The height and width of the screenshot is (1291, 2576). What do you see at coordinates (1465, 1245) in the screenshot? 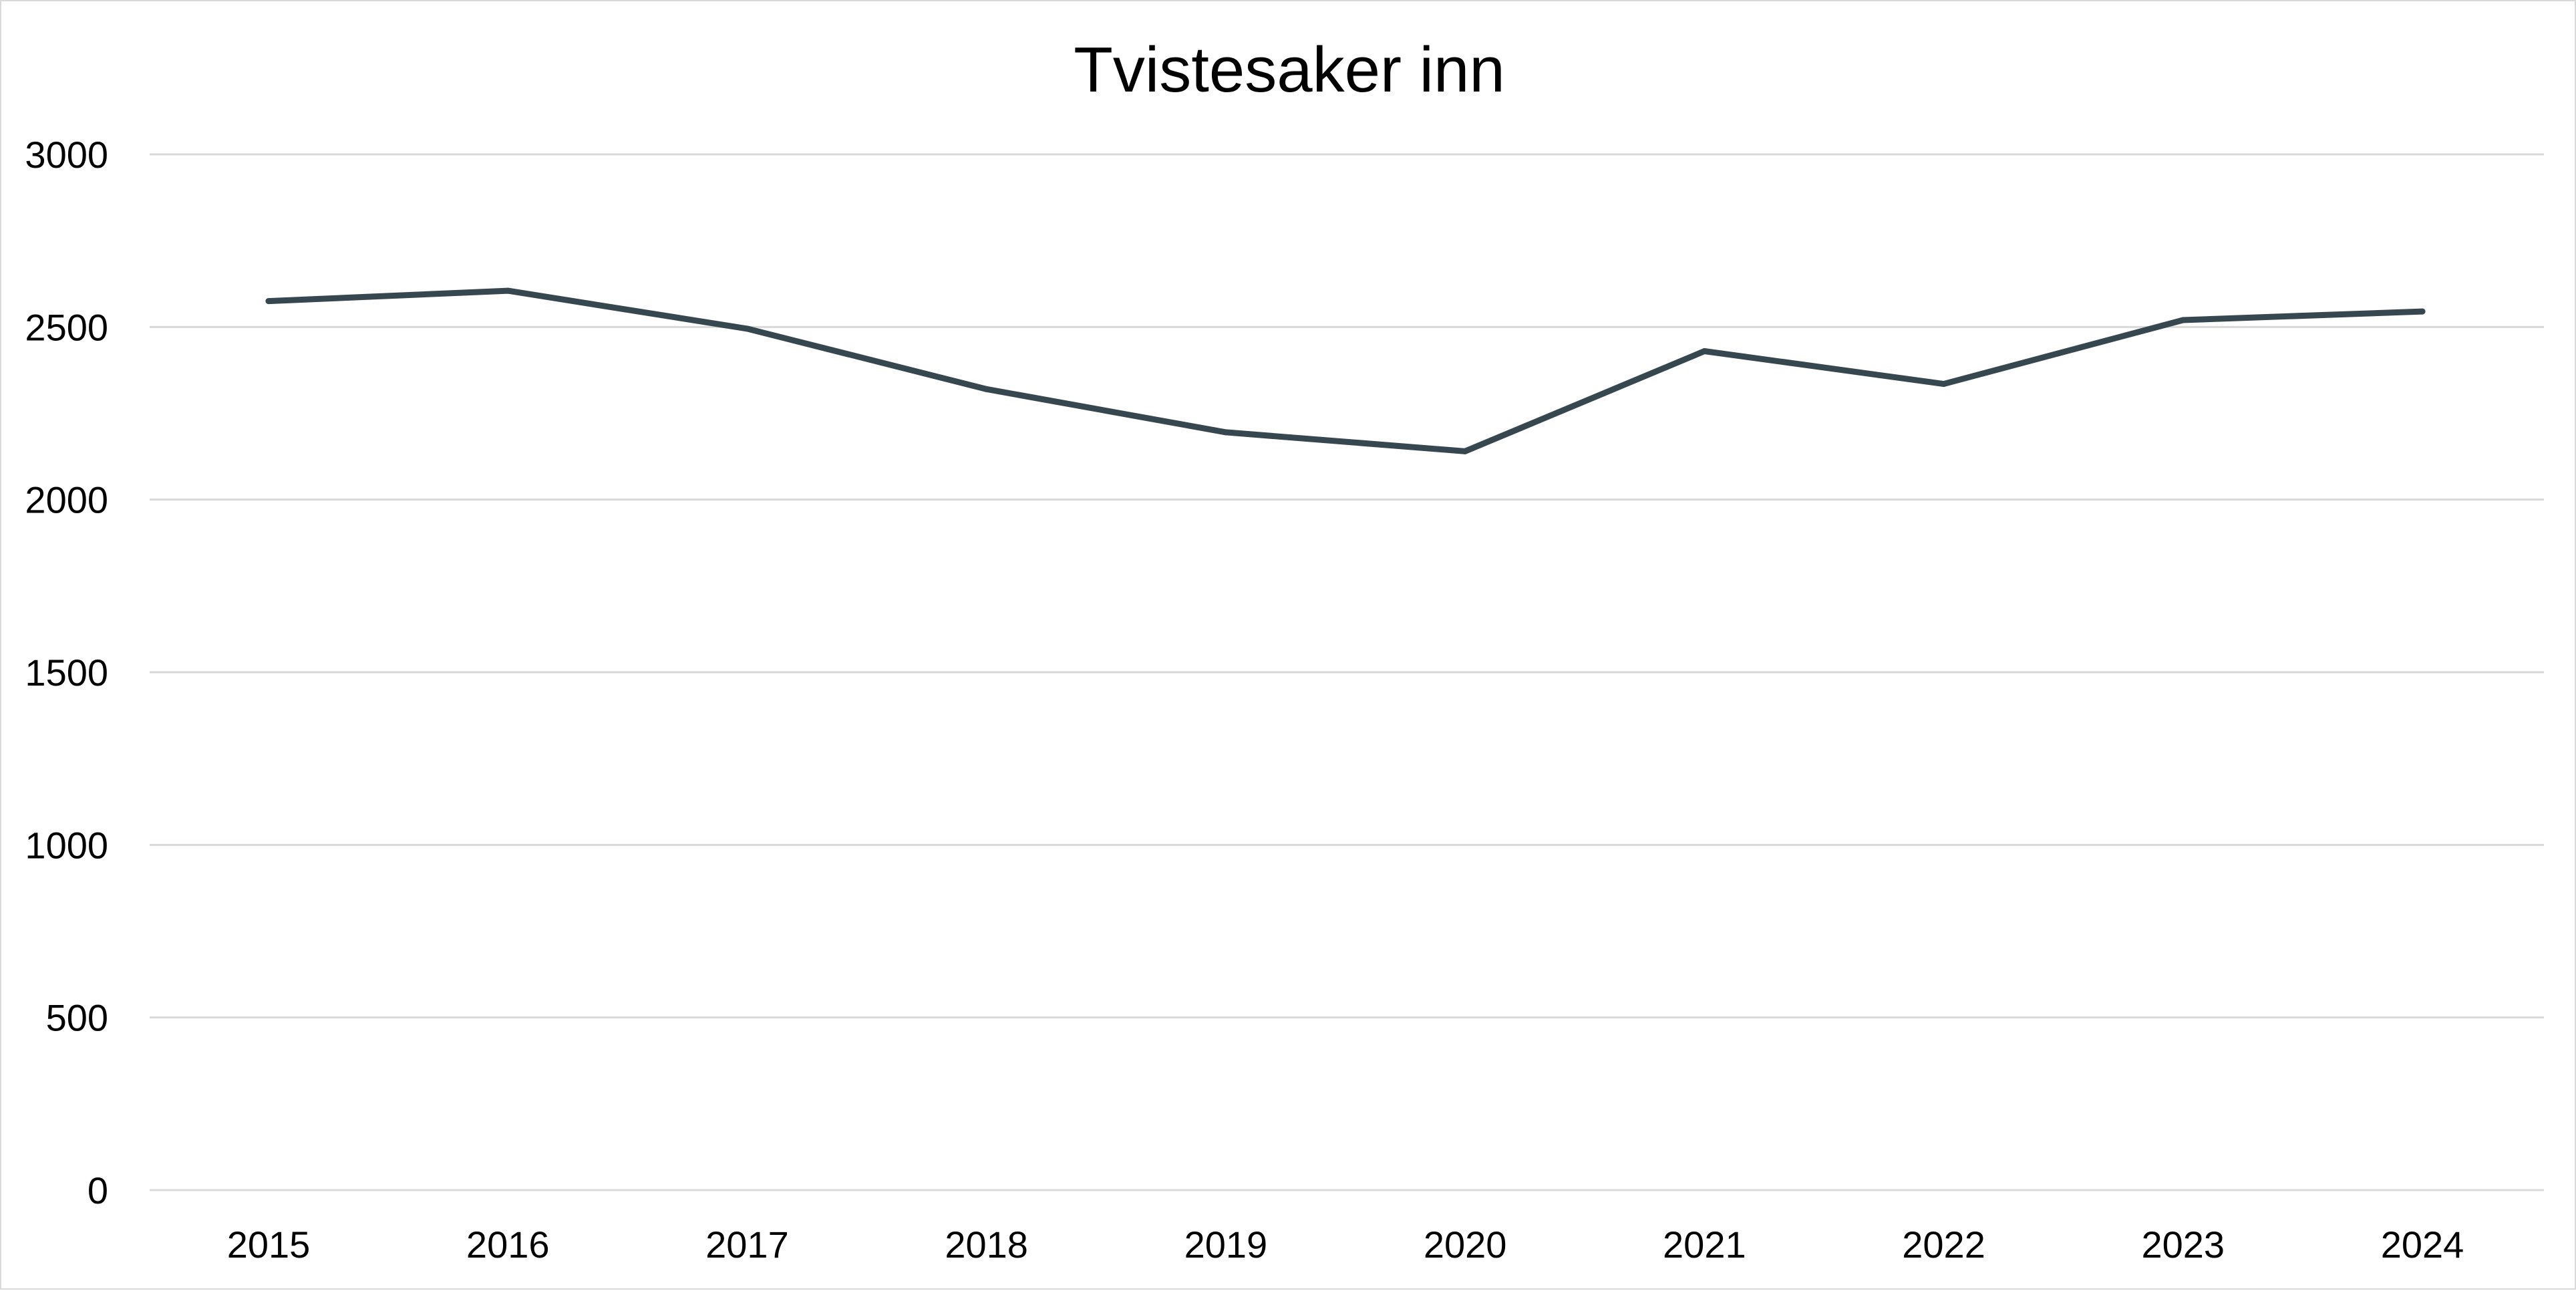
I see `x-tick-label: 2020` at bounding box center [1465, 1245].